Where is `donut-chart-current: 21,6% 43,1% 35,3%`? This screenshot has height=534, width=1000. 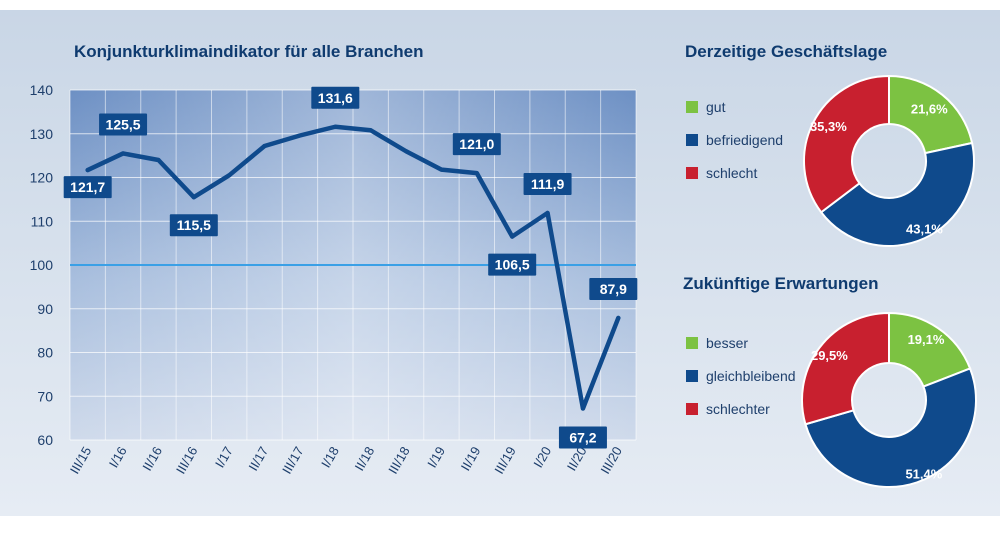 donut-chart-current: 21,6% 43,1% 35,3% is located at coordinates (889, 160).